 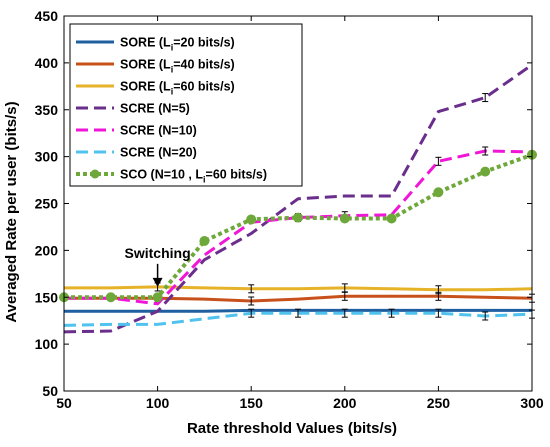 I want to click on y-tick-label: 350, so click(x=47, y=110).